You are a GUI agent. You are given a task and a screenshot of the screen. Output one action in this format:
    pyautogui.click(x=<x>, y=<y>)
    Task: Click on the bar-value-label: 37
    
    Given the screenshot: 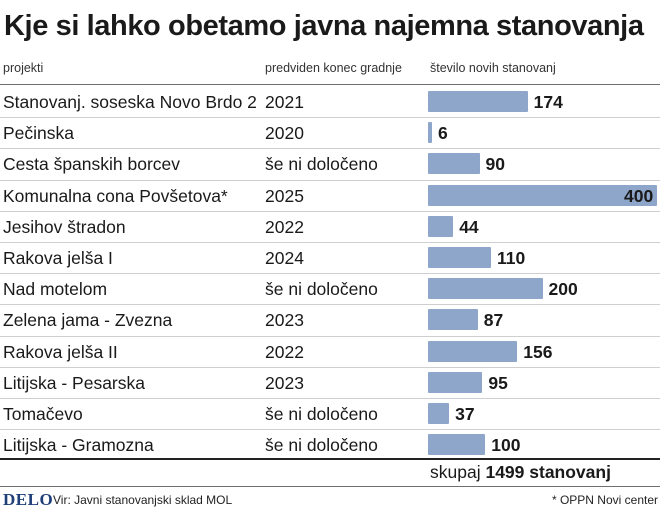 What is the action you would take?
    pyautogui.click(x=465, y=414)
    